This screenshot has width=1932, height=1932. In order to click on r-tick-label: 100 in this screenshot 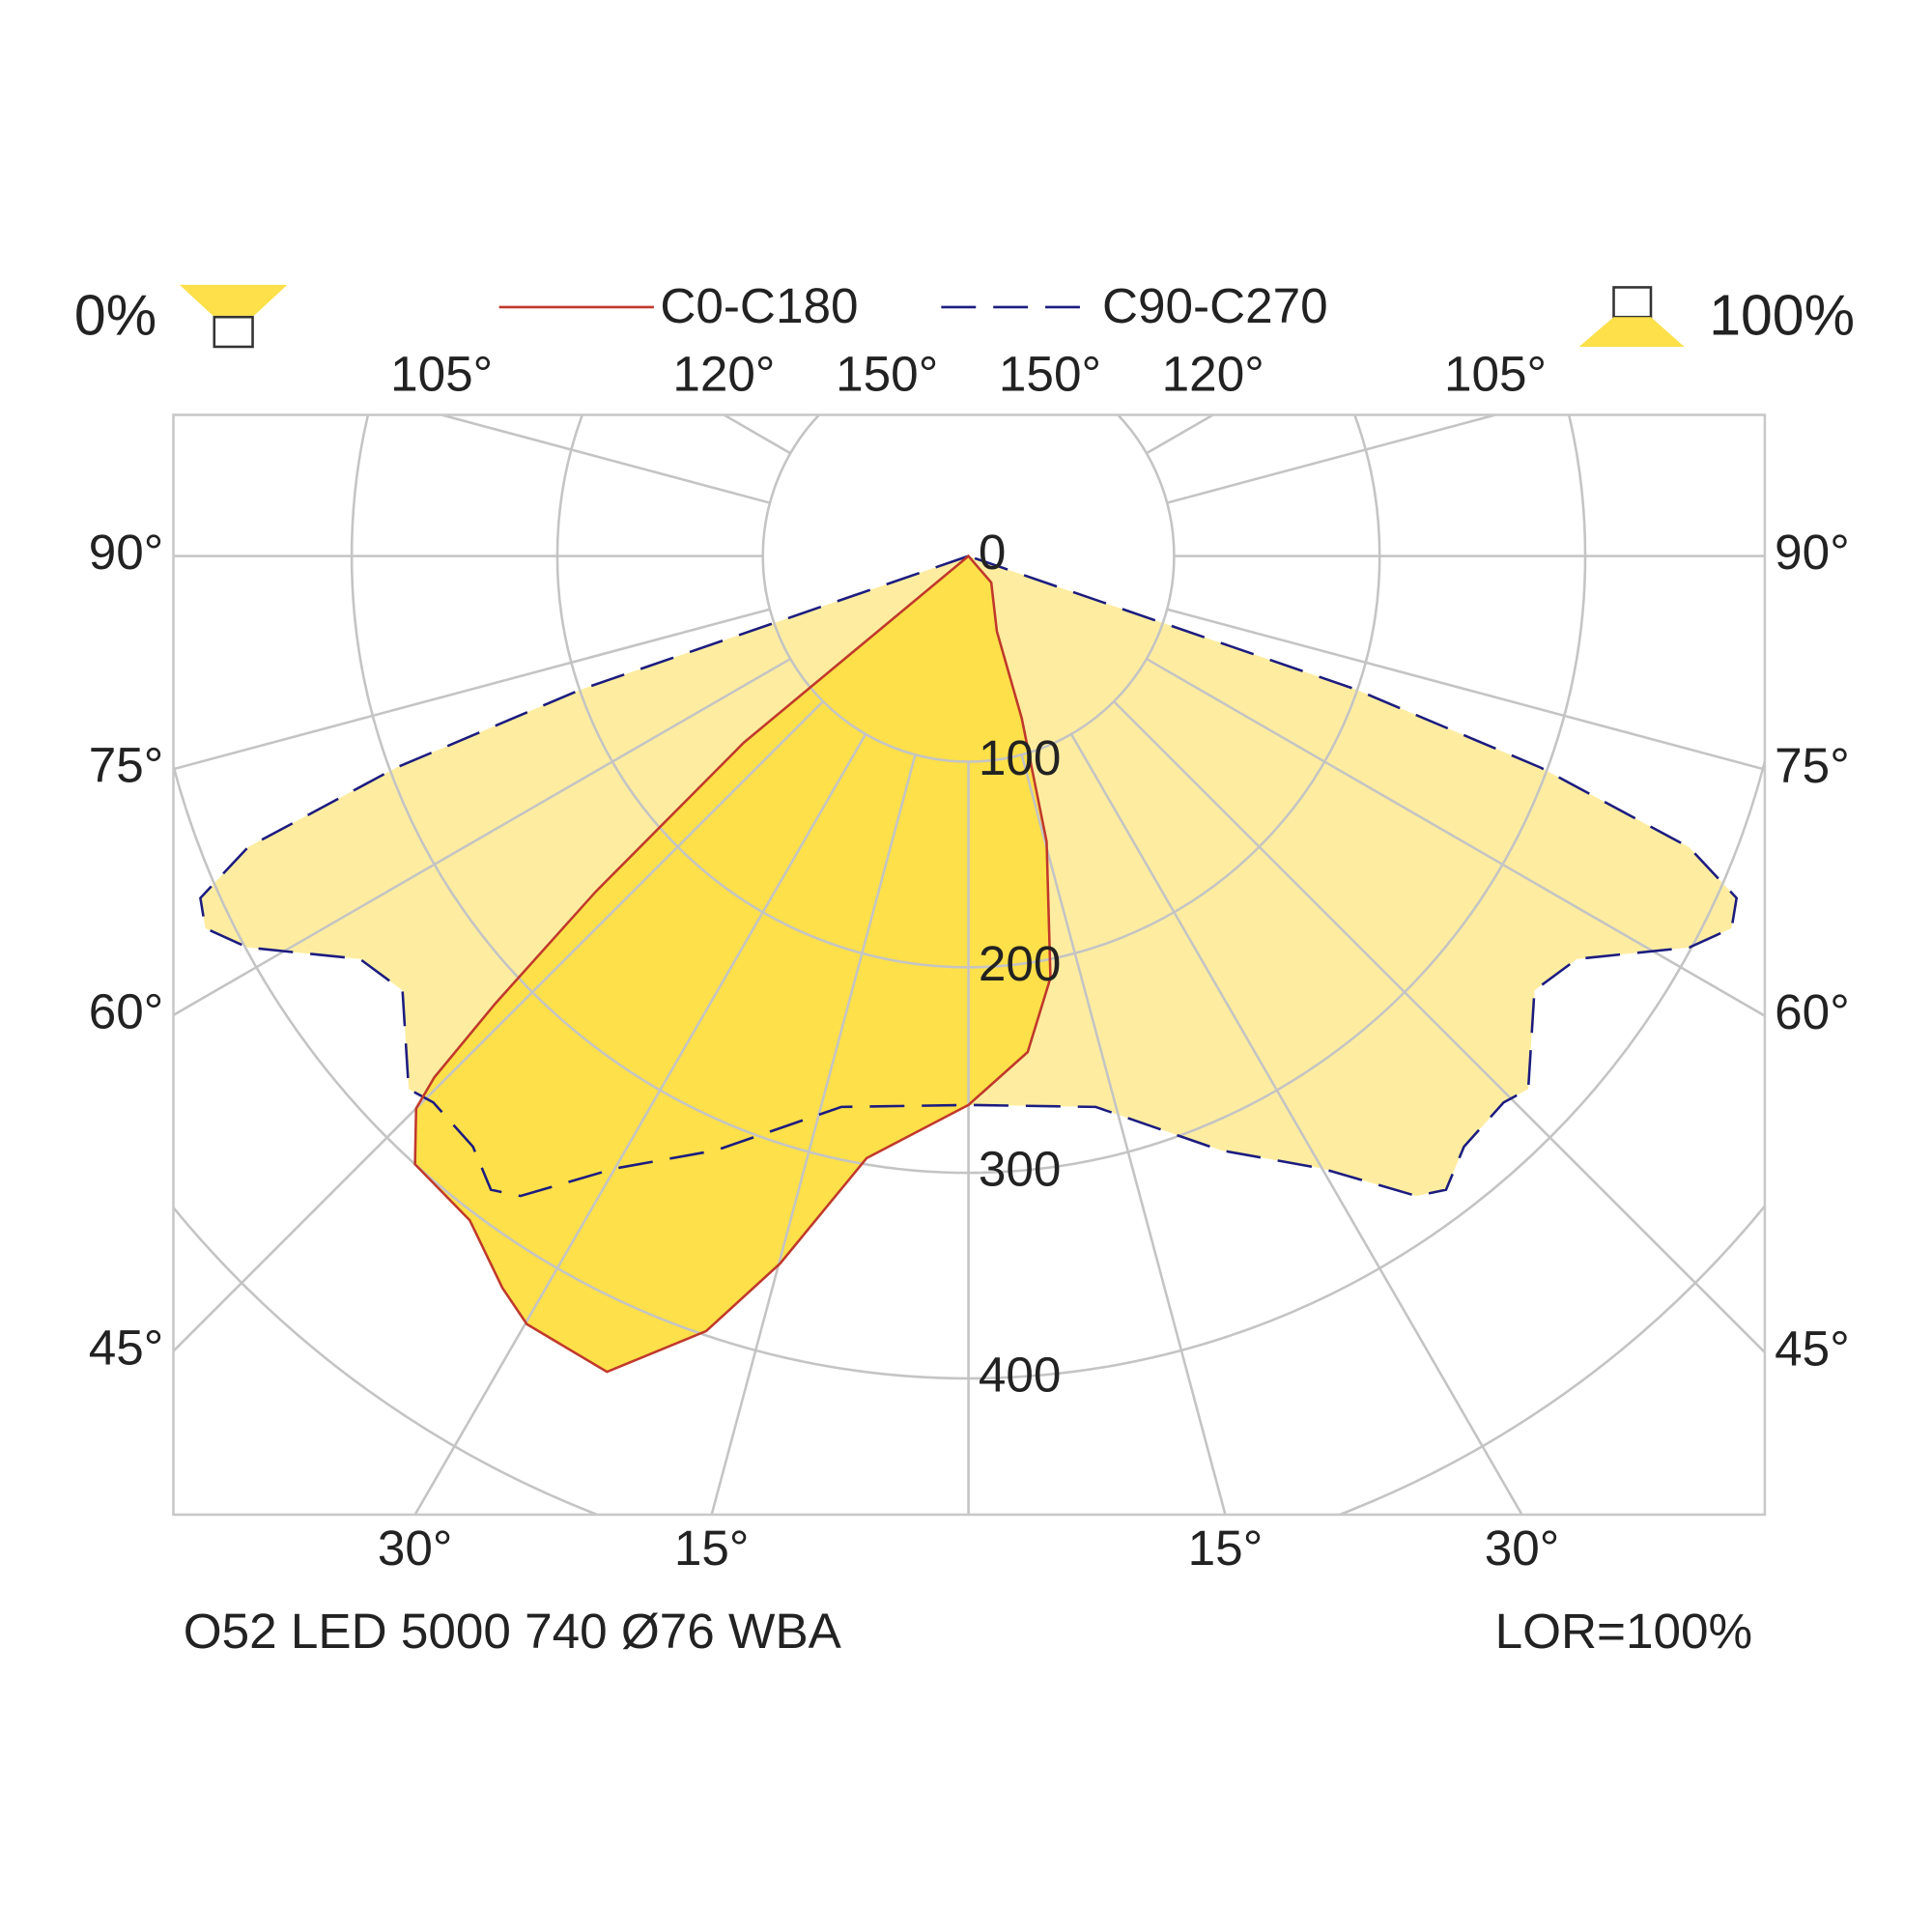, I will do `click(1021, 757)`.